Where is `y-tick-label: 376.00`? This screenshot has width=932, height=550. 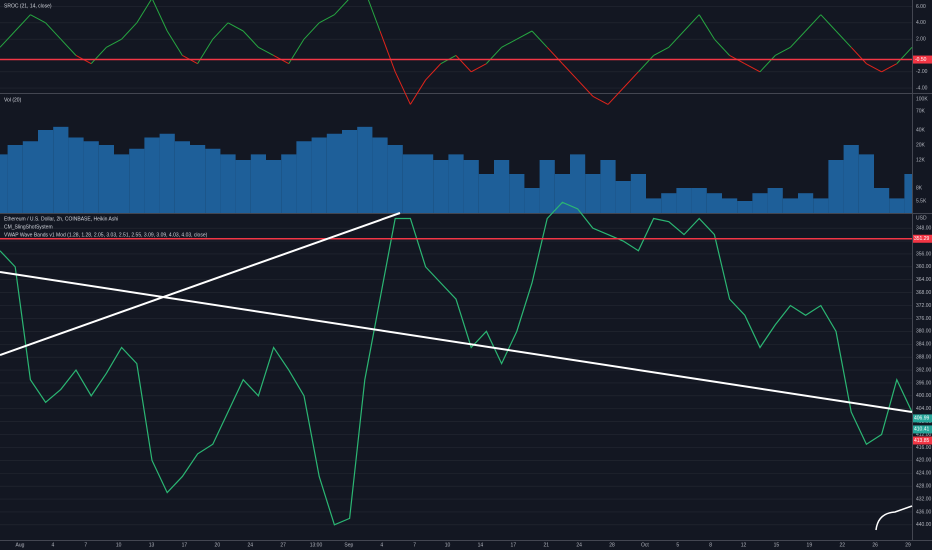
y-tick-label: 376.00 is located at coordinates (924, 319).